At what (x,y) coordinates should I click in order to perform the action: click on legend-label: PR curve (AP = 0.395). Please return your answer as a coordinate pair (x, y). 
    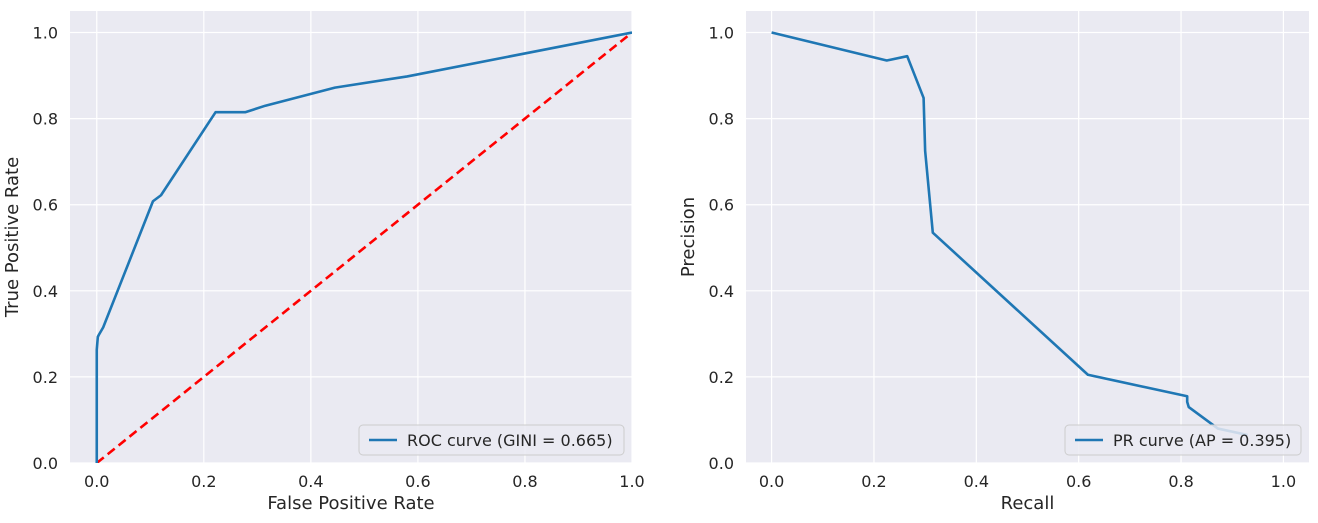
    Looking at the image, I should click on (1202, 440).